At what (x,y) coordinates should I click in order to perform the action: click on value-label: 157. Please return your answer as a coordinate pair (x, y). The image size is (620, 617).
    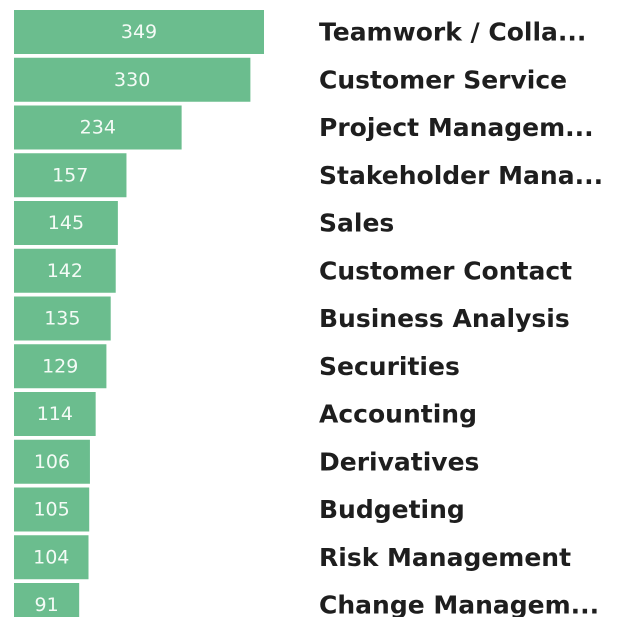
    Looking at the image, I should click on (70, 175).